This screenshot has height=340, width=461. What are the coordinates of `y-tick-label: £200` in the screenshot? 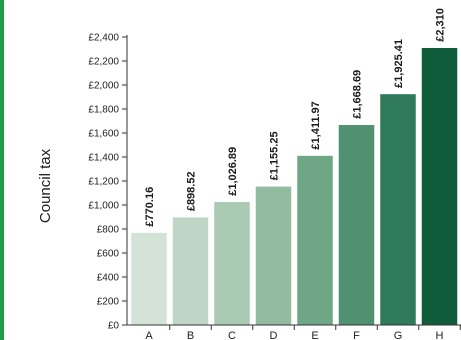 It's located at (108, 302).